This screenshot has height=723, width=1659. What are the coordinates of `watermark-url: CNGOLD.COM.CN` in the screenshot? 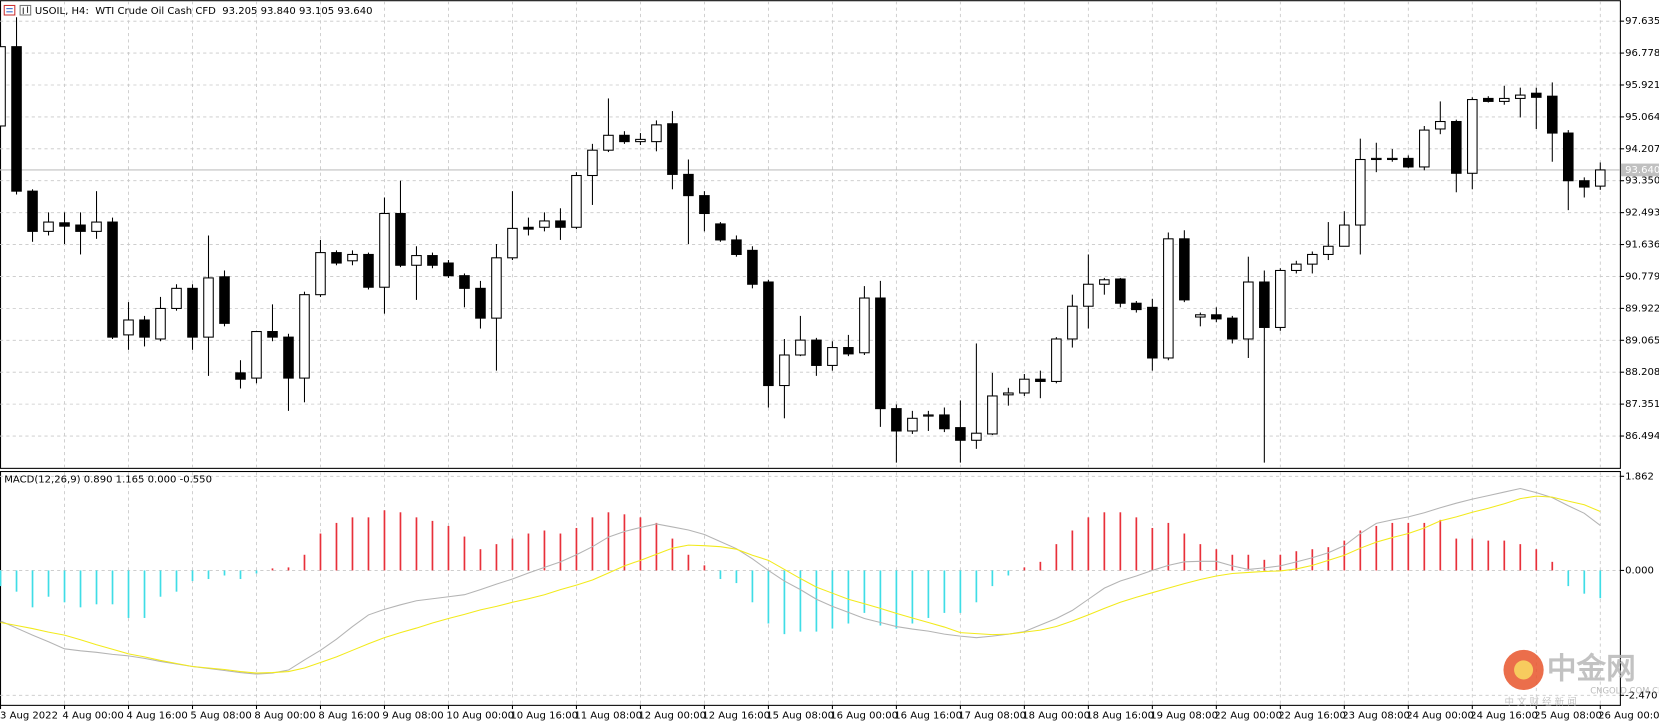 It's located at (1624, 691).